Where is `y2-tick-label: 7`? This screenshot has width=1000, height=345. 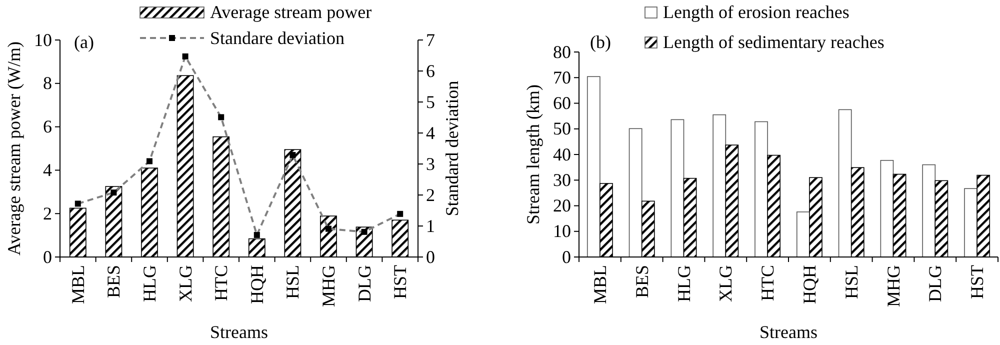
y2-tick-label: 7 is located at coordinates (430, 40).